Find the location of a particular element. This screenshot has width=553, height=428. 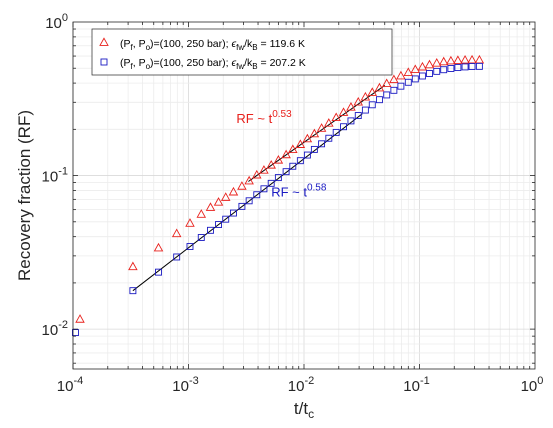

fit-label-exponent: 0.53 is located at coordinates (282, 114).